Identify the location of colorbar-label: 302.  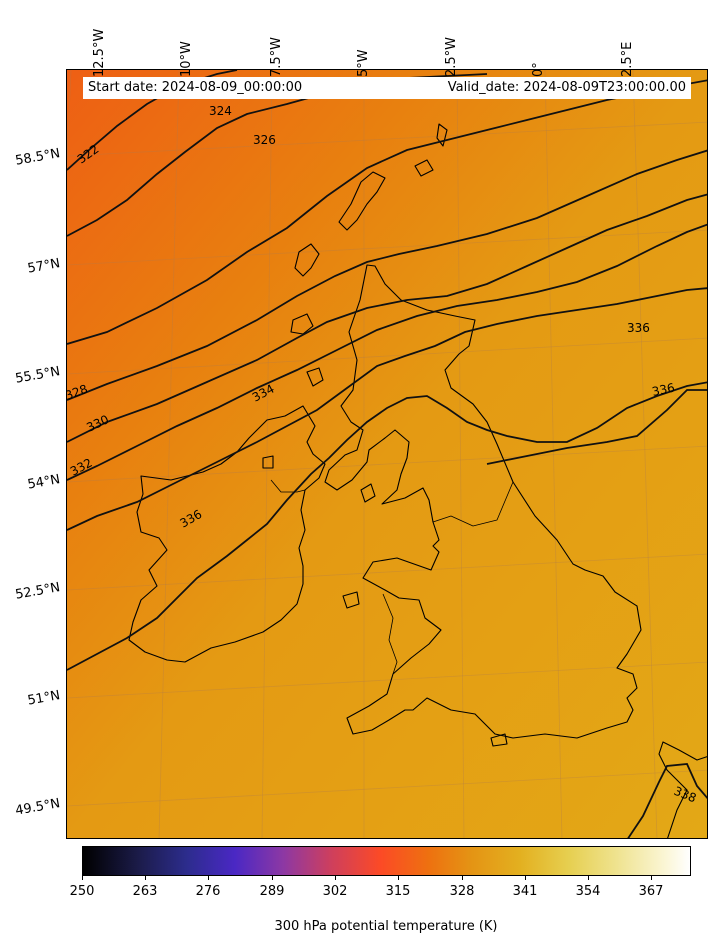
(335, 891).